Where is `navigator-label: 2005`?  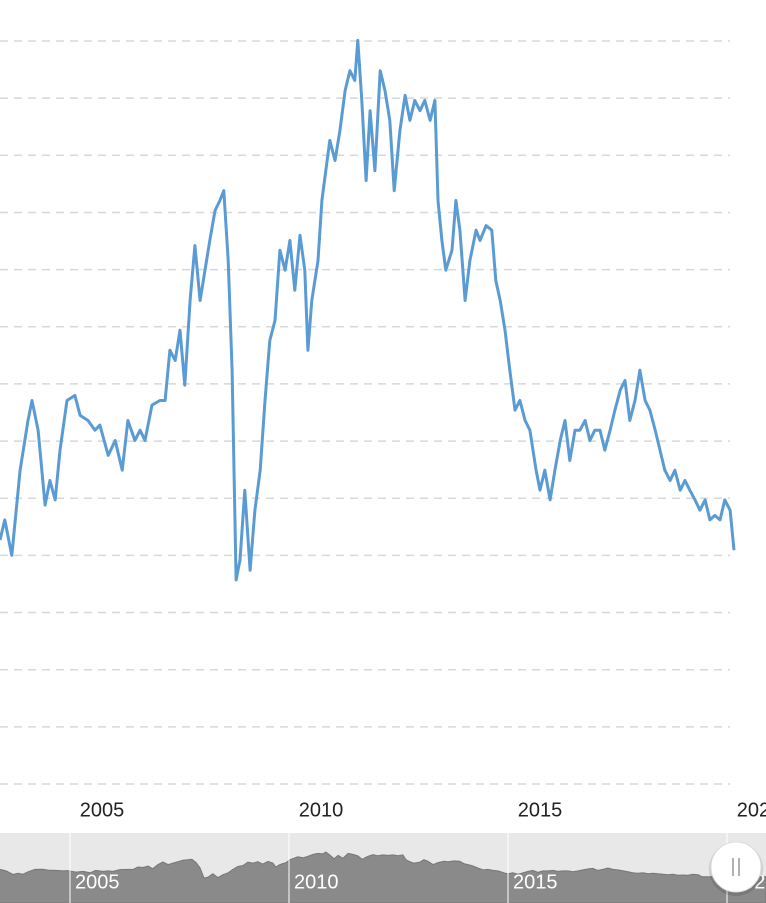
navigator-label: 2005 is located at coordinates (97, 882).